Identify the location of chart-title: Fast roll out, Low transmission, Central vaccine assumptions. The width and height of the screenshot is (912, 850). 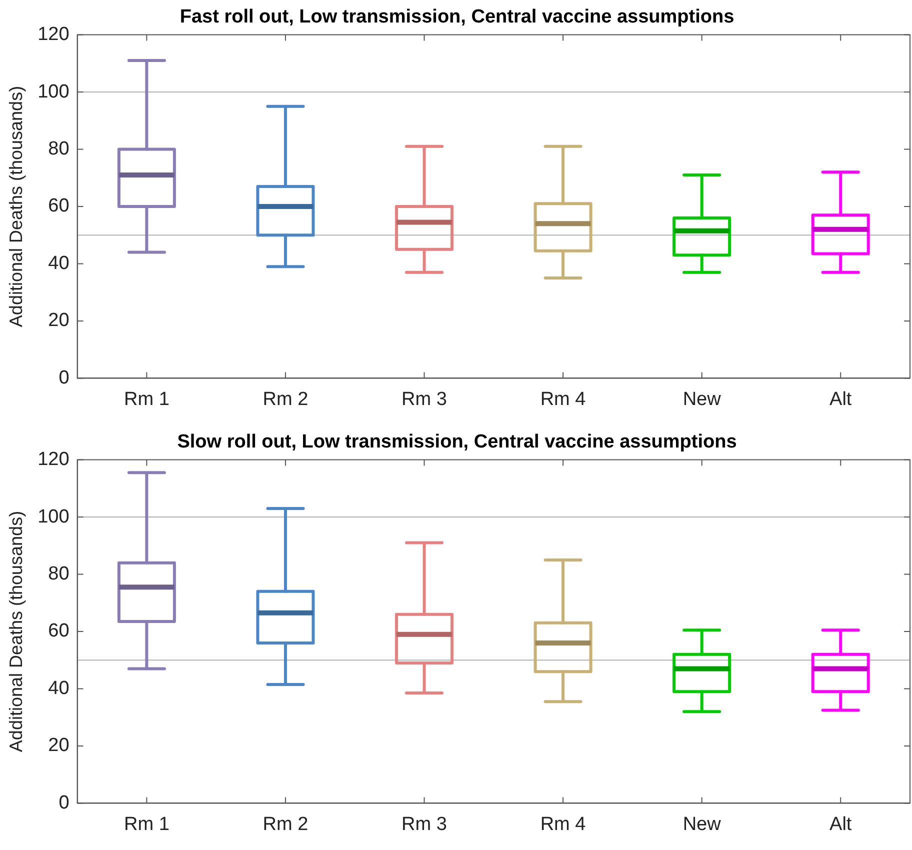
(457, 17).